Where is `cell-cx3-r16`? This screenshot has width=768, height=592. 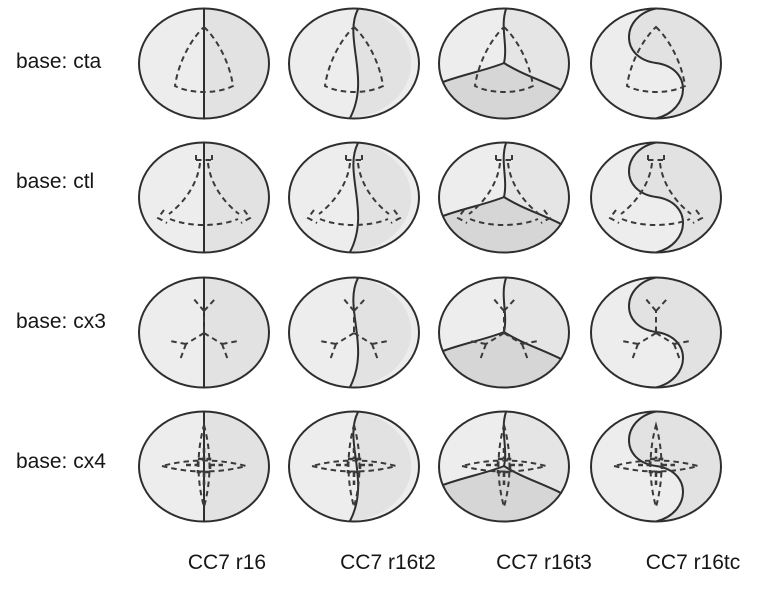 cell-cx3-r16 is located at coordinates (204, 332).